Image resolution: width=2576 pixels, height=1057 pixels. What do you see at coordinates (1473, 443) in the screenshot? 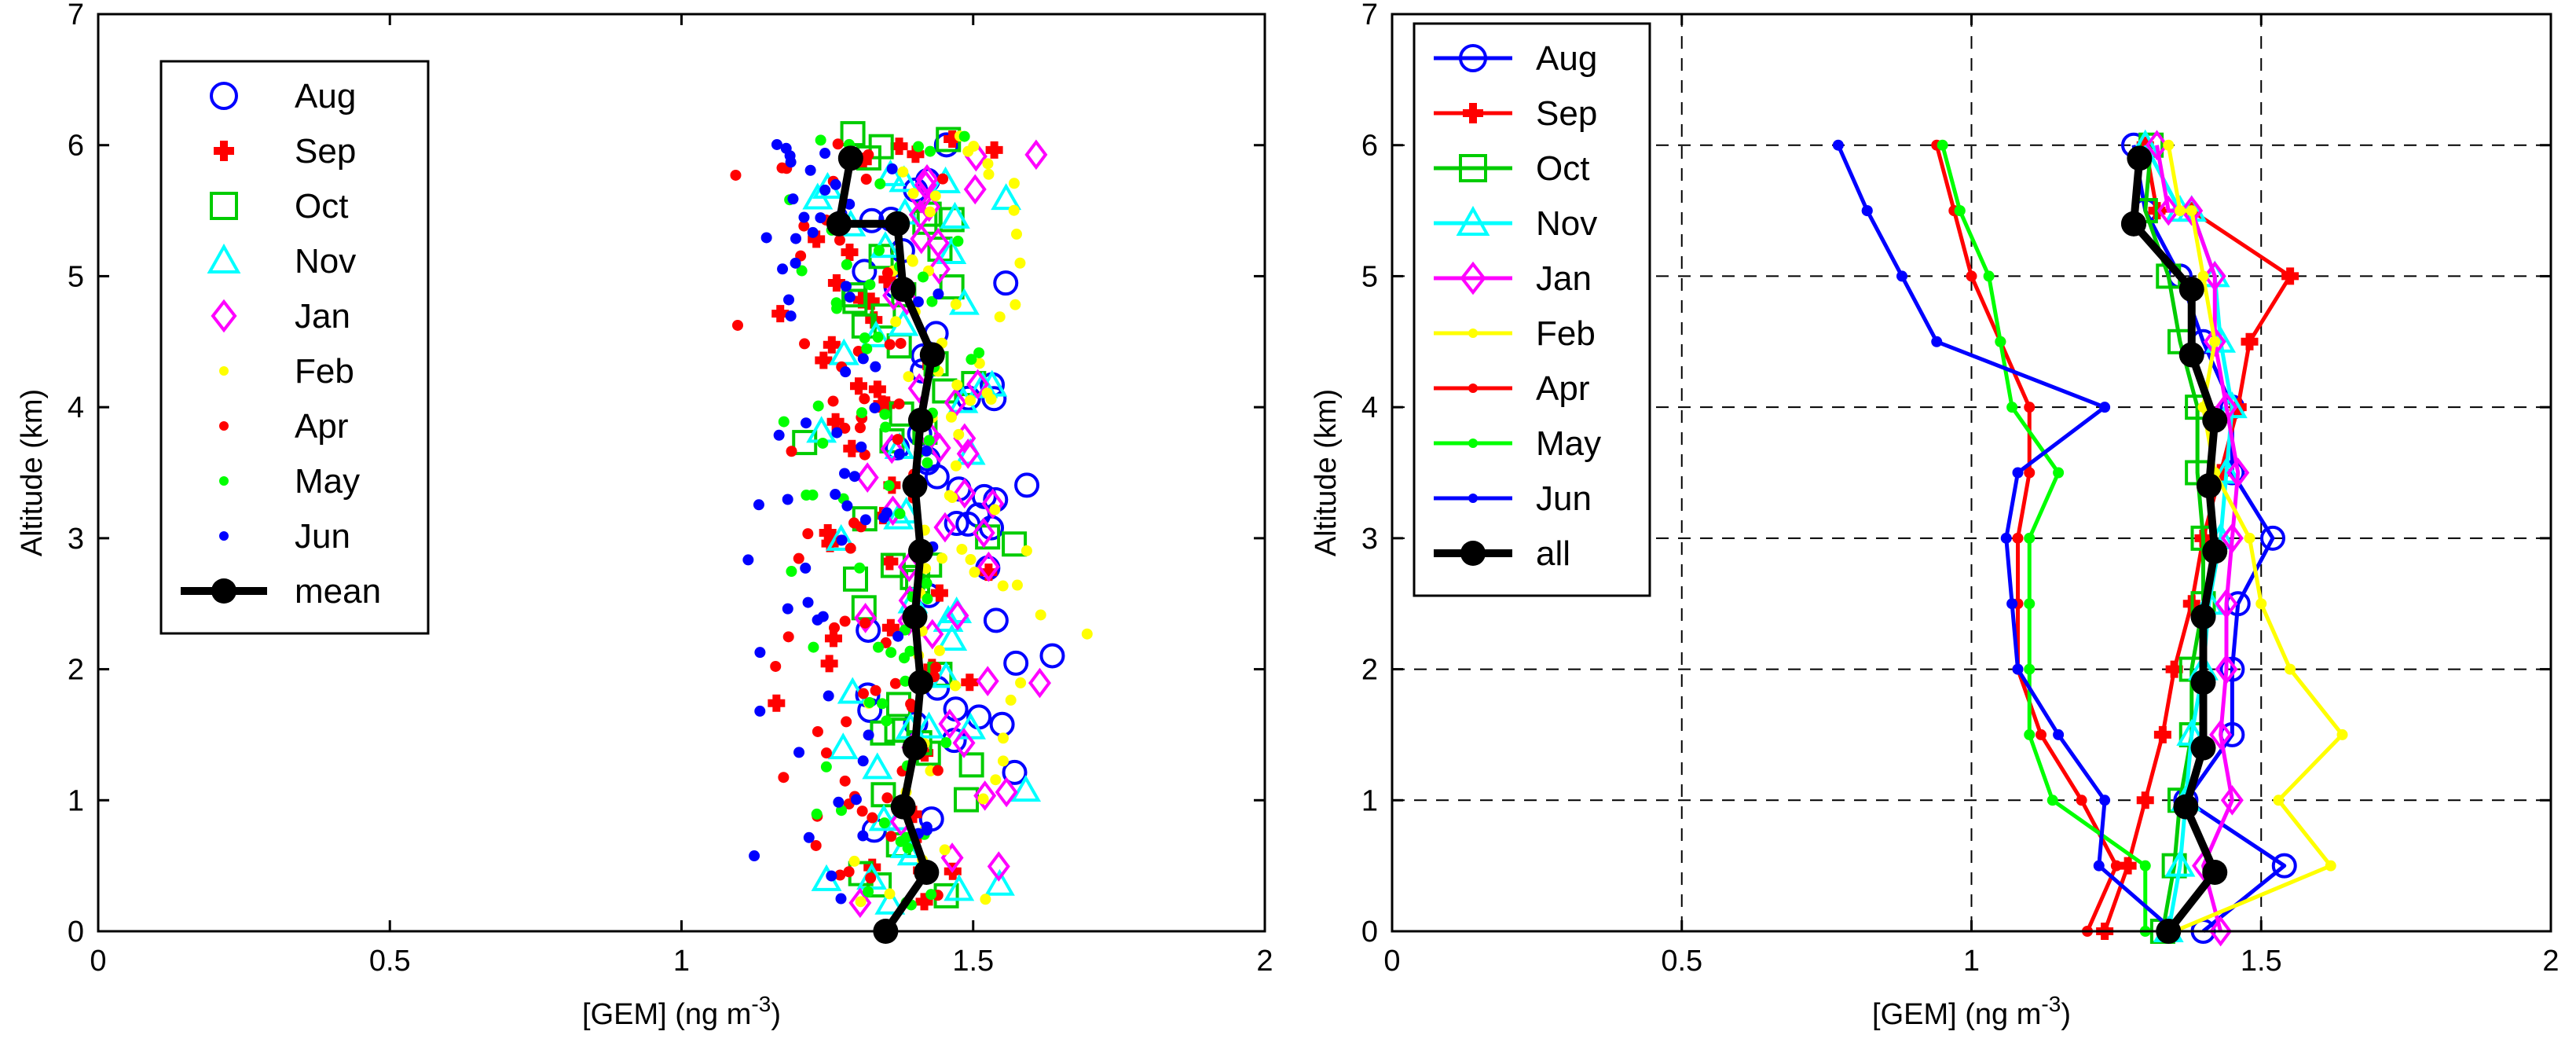
I see `legend-marker-may` at bounding box center [1473, 443].